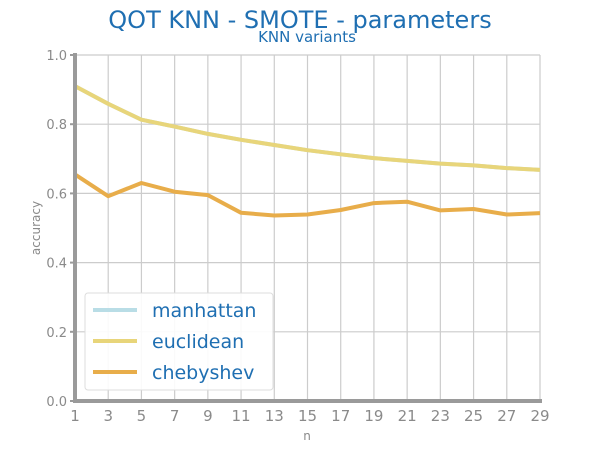 The height and width of the screenshot is (450, 600). I want to click on legend-box, so click(179, 341).